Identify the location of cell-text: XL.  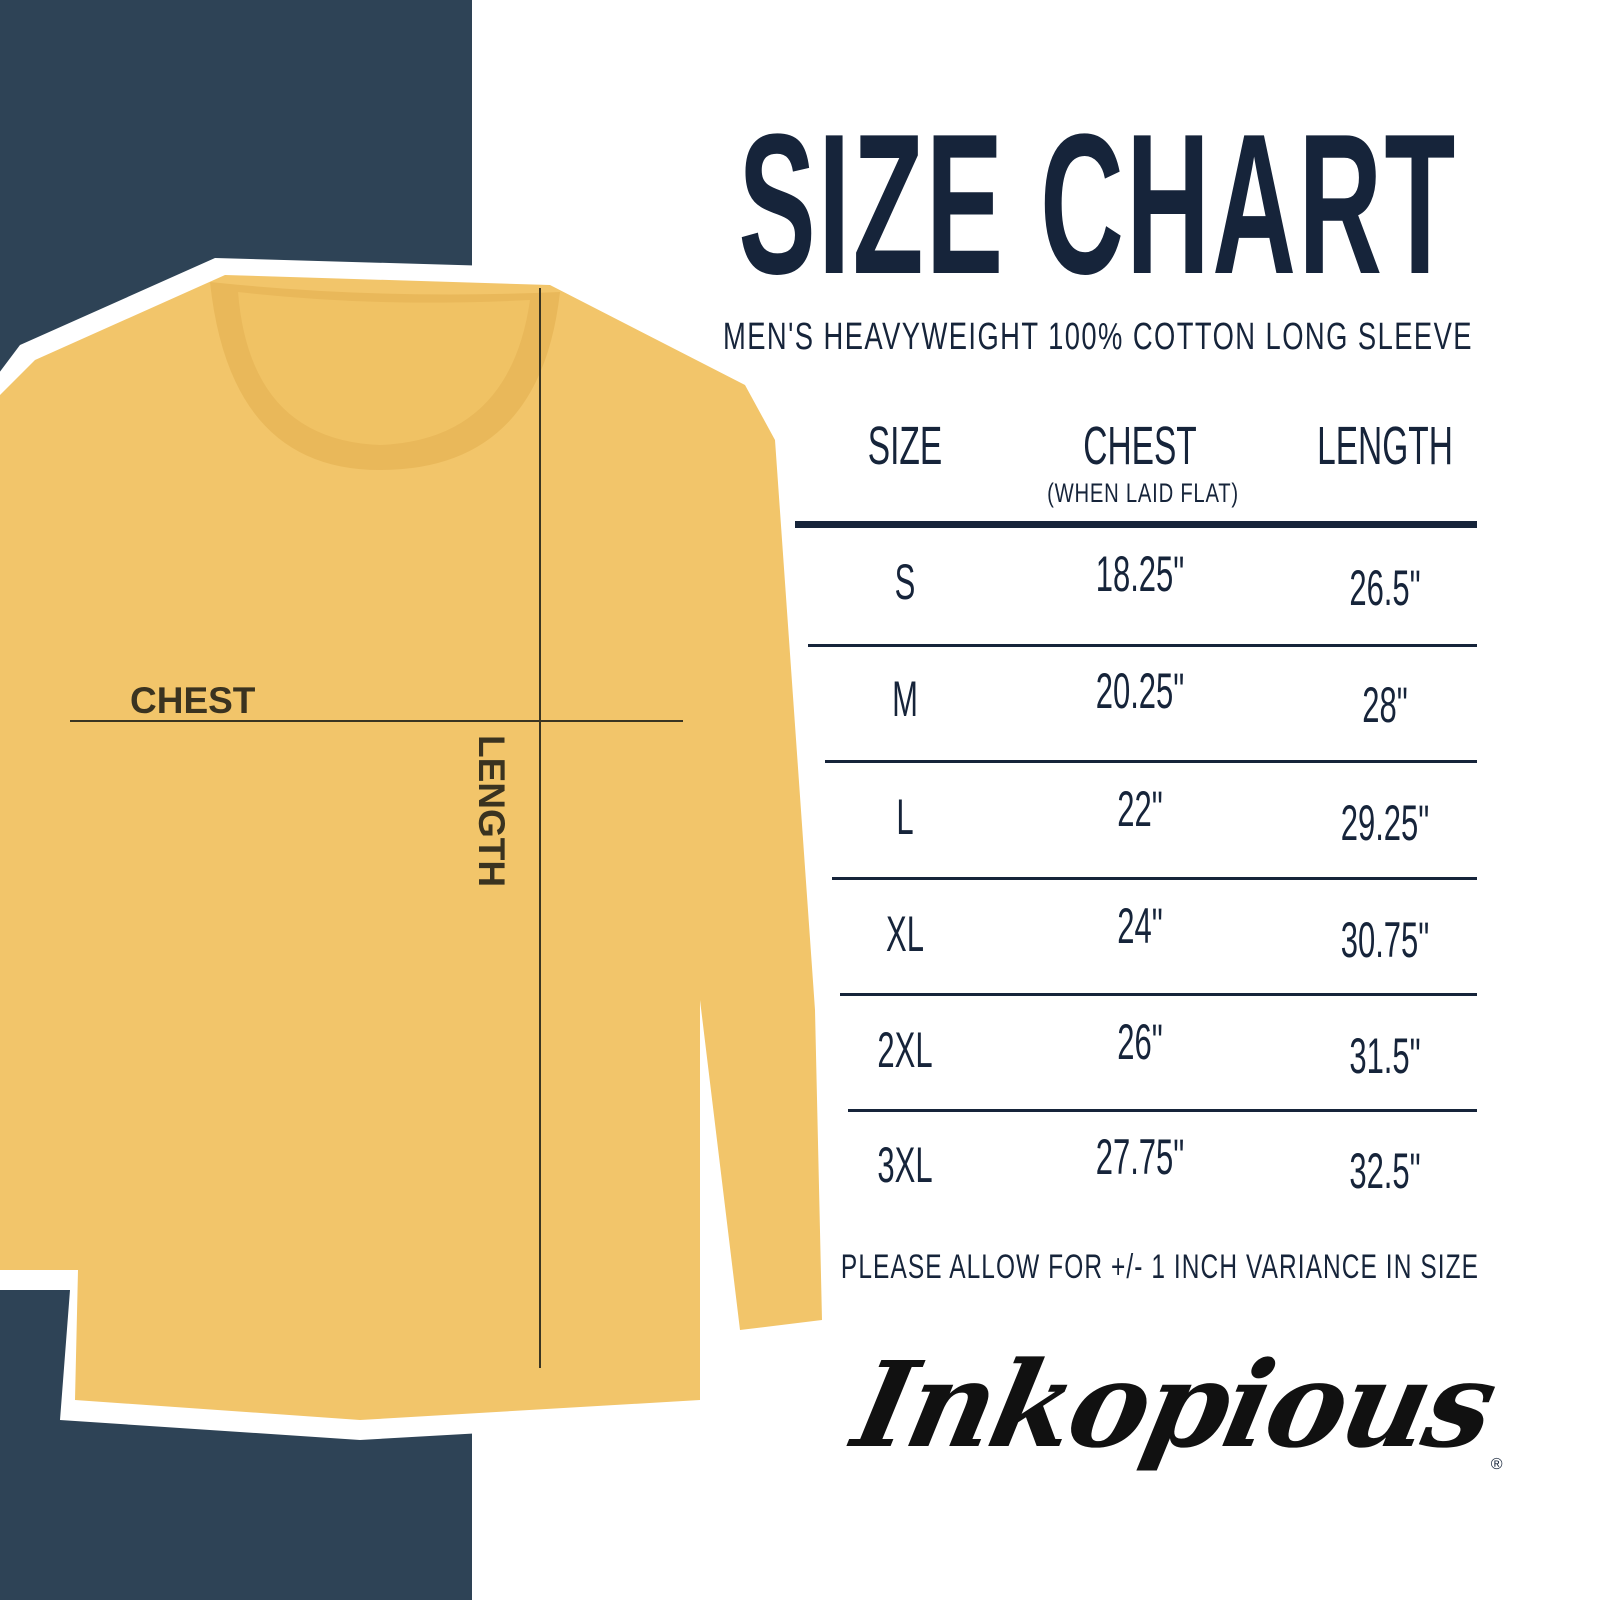
(905, 934).